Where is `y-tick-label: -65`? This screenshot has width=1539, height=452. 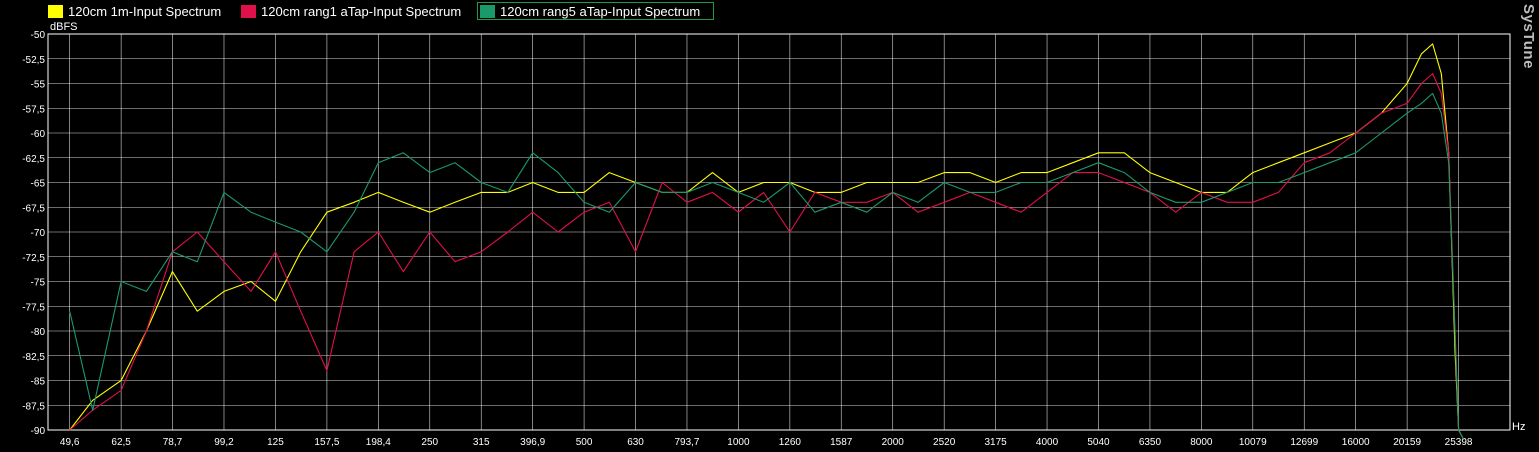
y-tick-label: -65 is located at coordinates (38, 184).